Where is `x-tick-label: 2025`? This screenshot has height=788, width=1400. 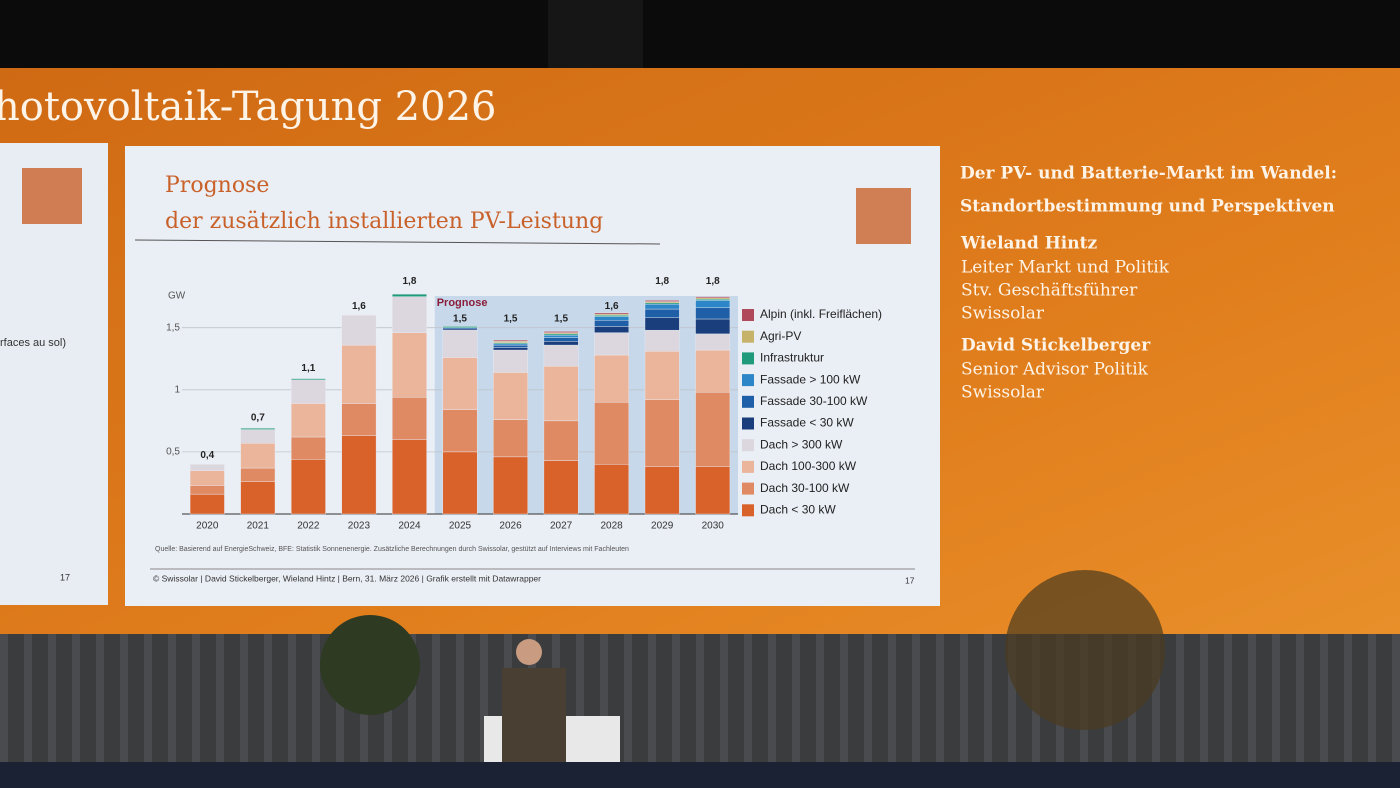
x-tick-label: 2025 is located at coordinates (460, 526).